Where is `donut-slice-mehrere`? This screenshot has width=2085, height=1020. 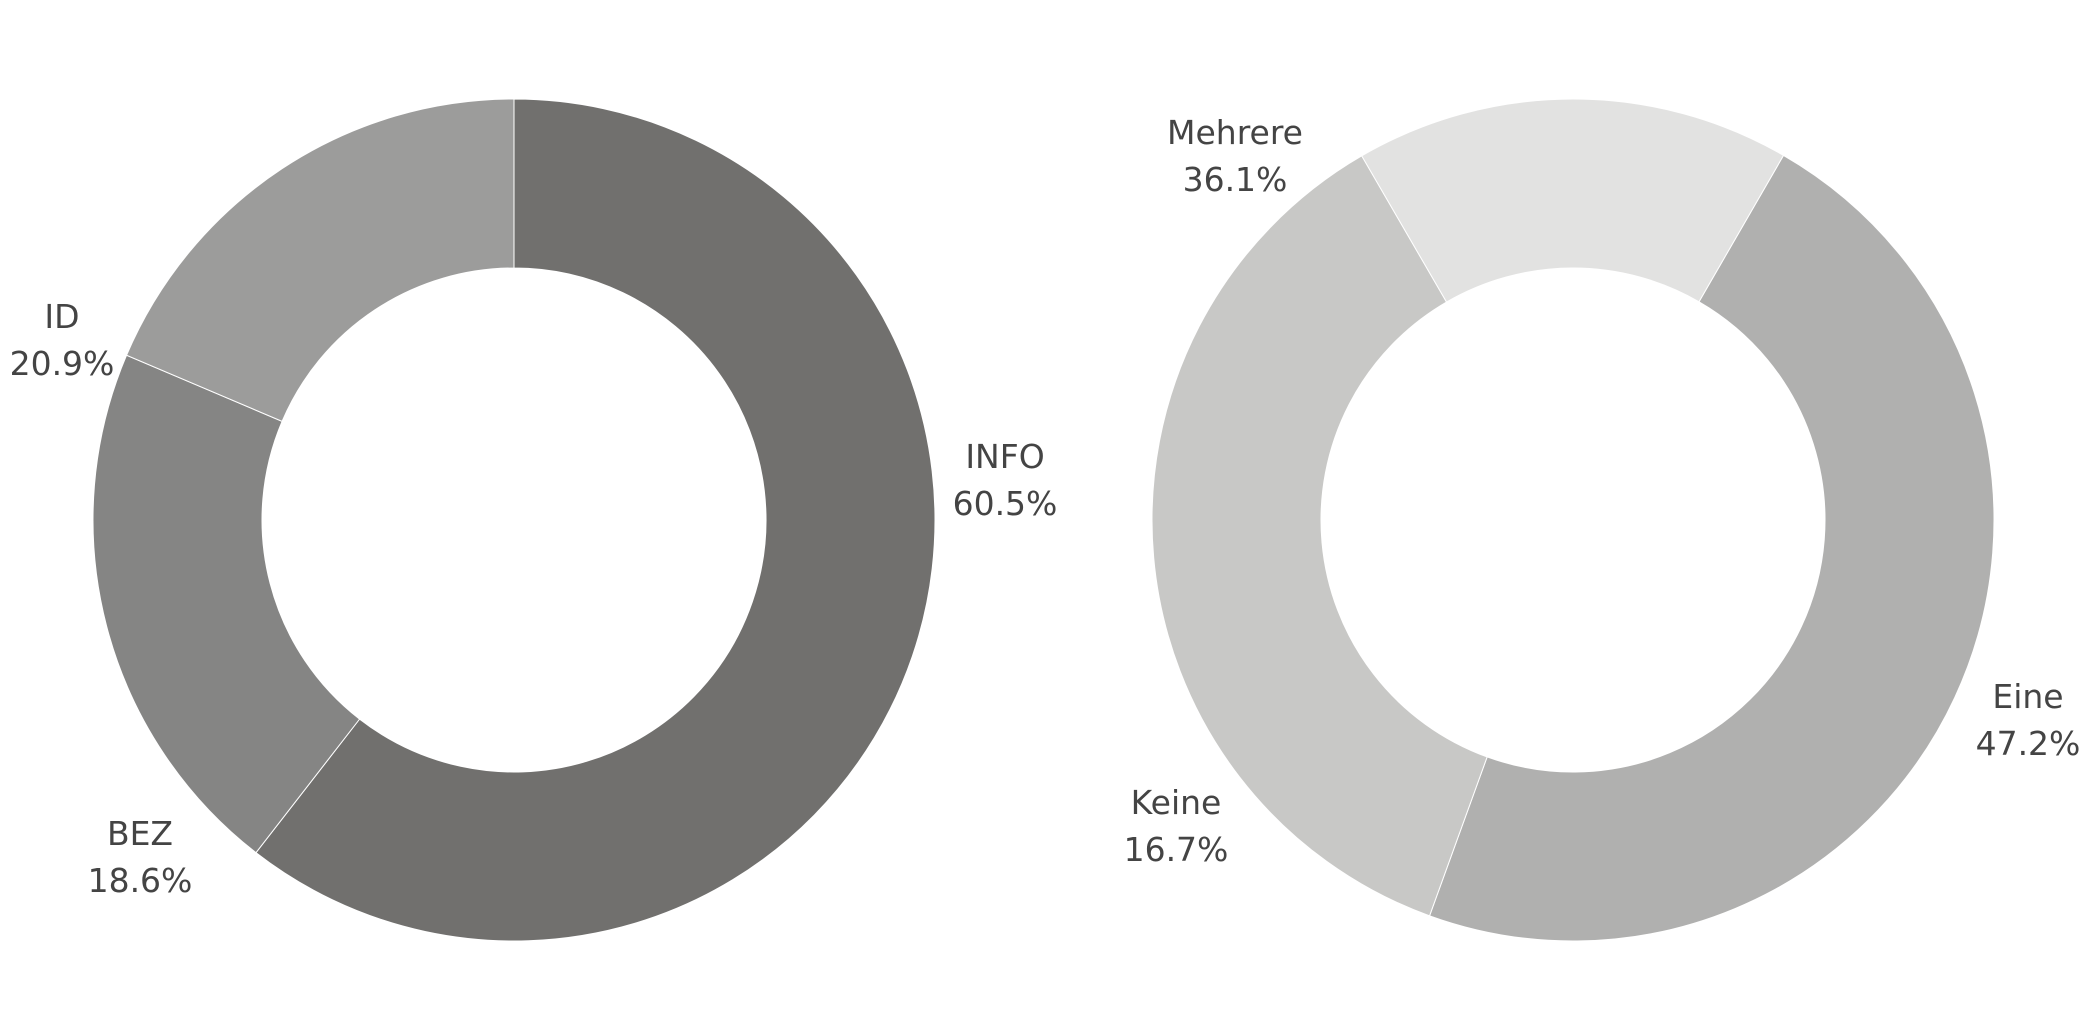 donut-slice-mehrere is located at coordinates (1319, 536).